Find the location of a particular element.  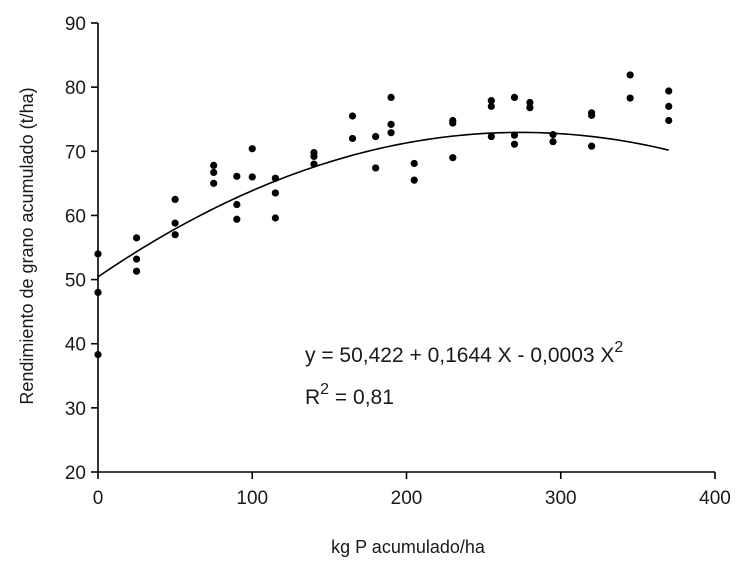

y-tick-label: 90 is located at coordinates (75, 24).